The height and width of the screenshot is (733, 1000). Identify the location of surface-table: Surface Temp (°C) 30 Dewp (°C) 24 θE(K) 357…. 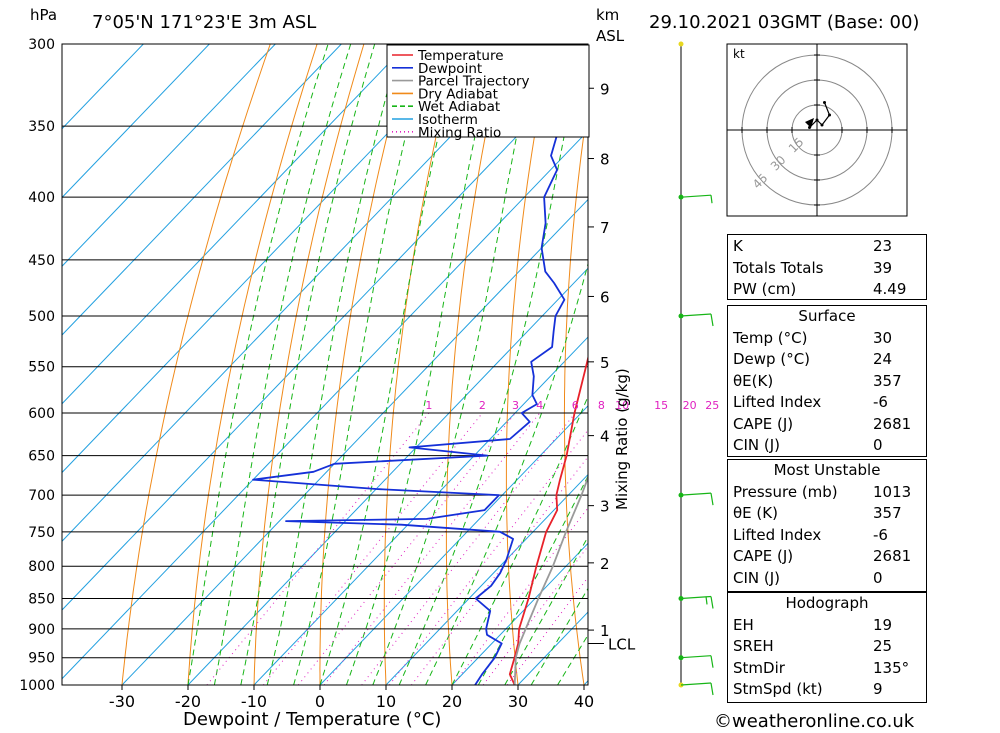
(827, 381).